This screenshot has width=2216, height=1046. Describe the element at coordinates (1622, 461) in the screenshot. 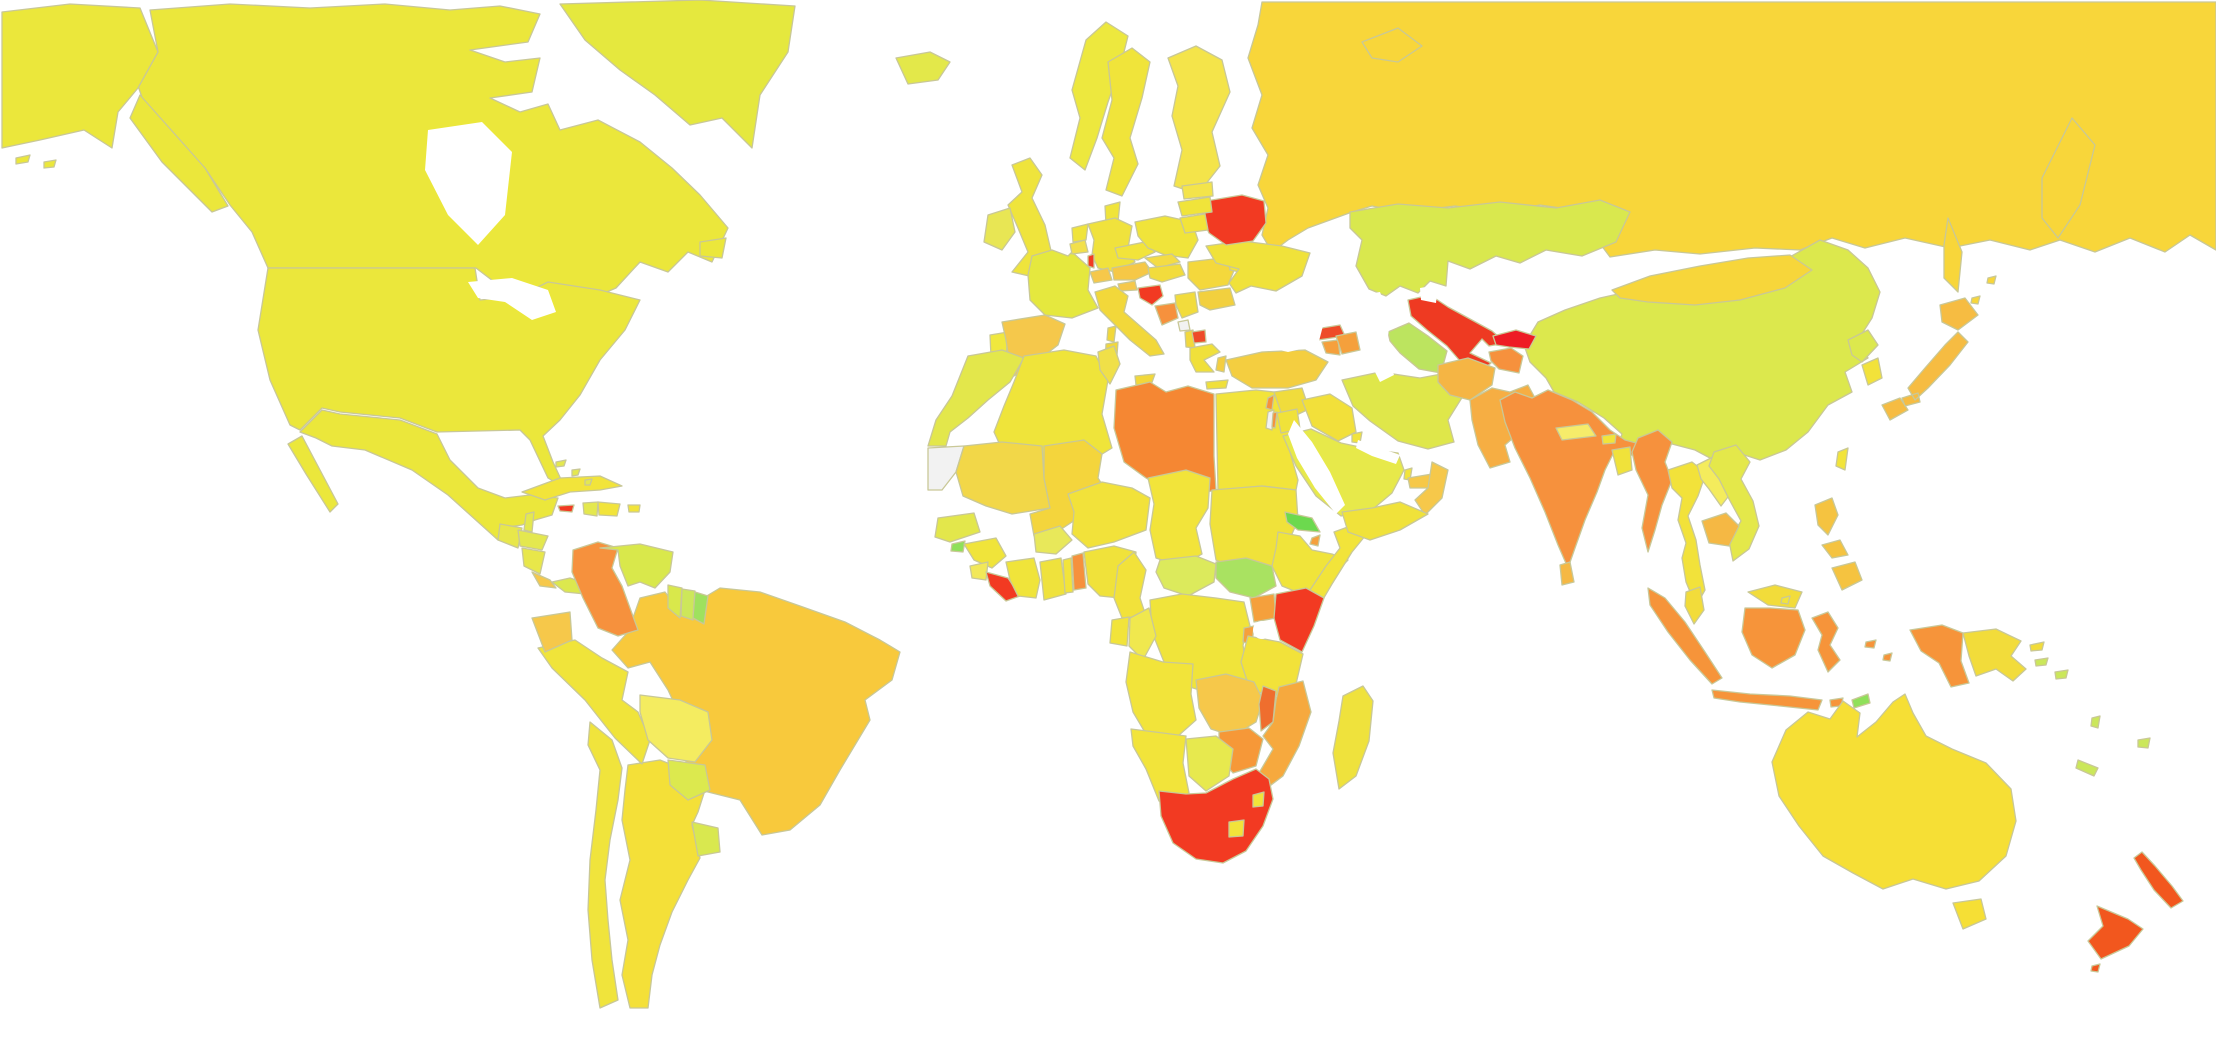

I see `country-bangladesh` at that location.